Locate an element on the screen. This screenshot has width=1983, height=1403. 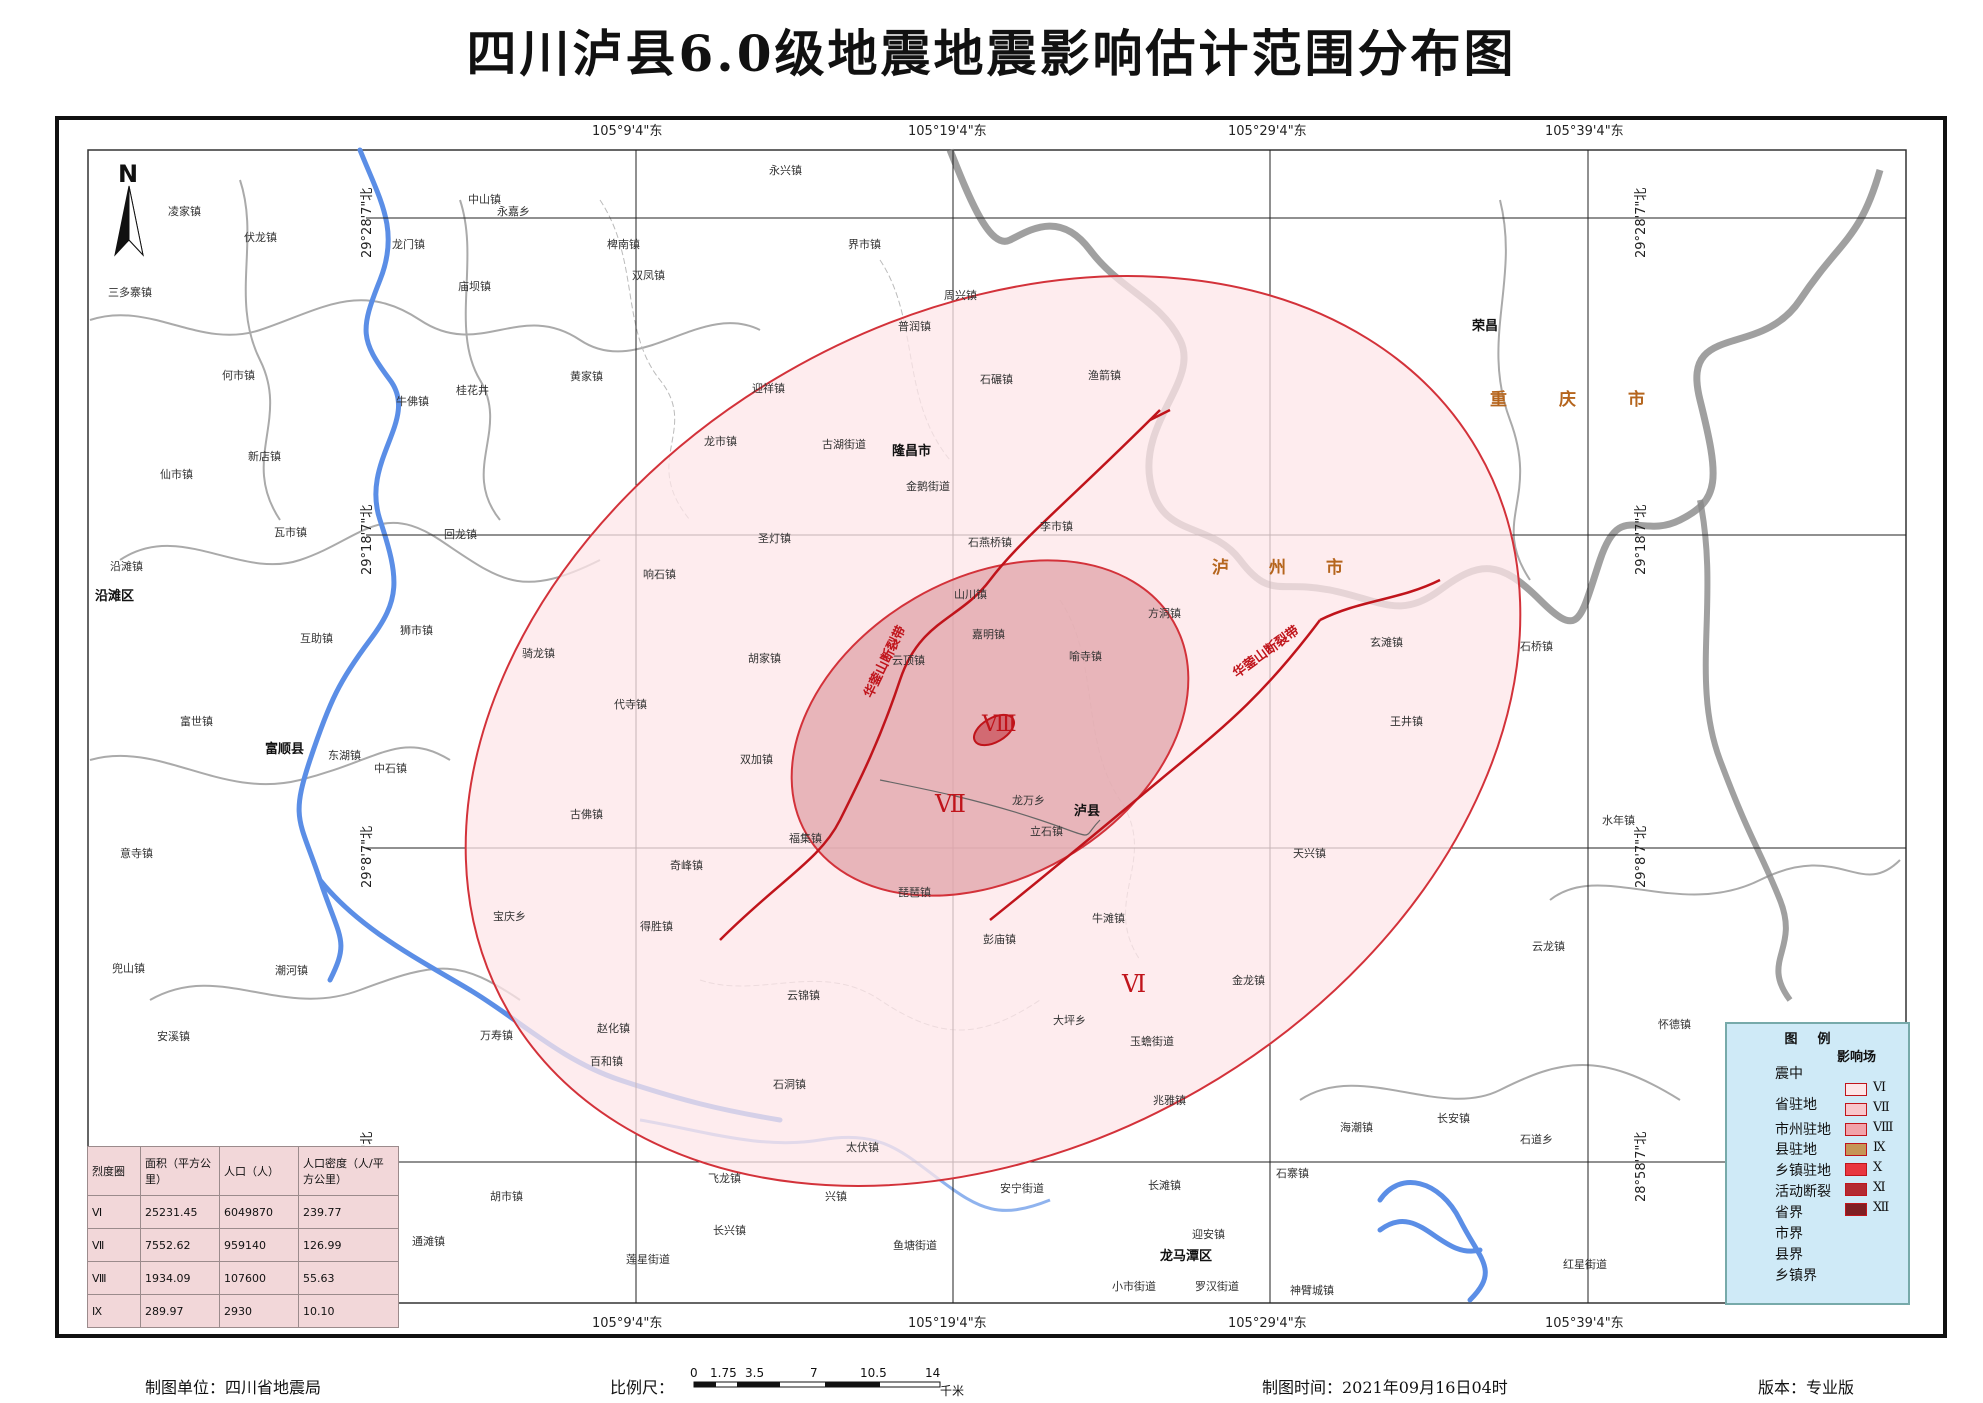
town-label: 琵琶镇 is located at coordinates (914, 892).